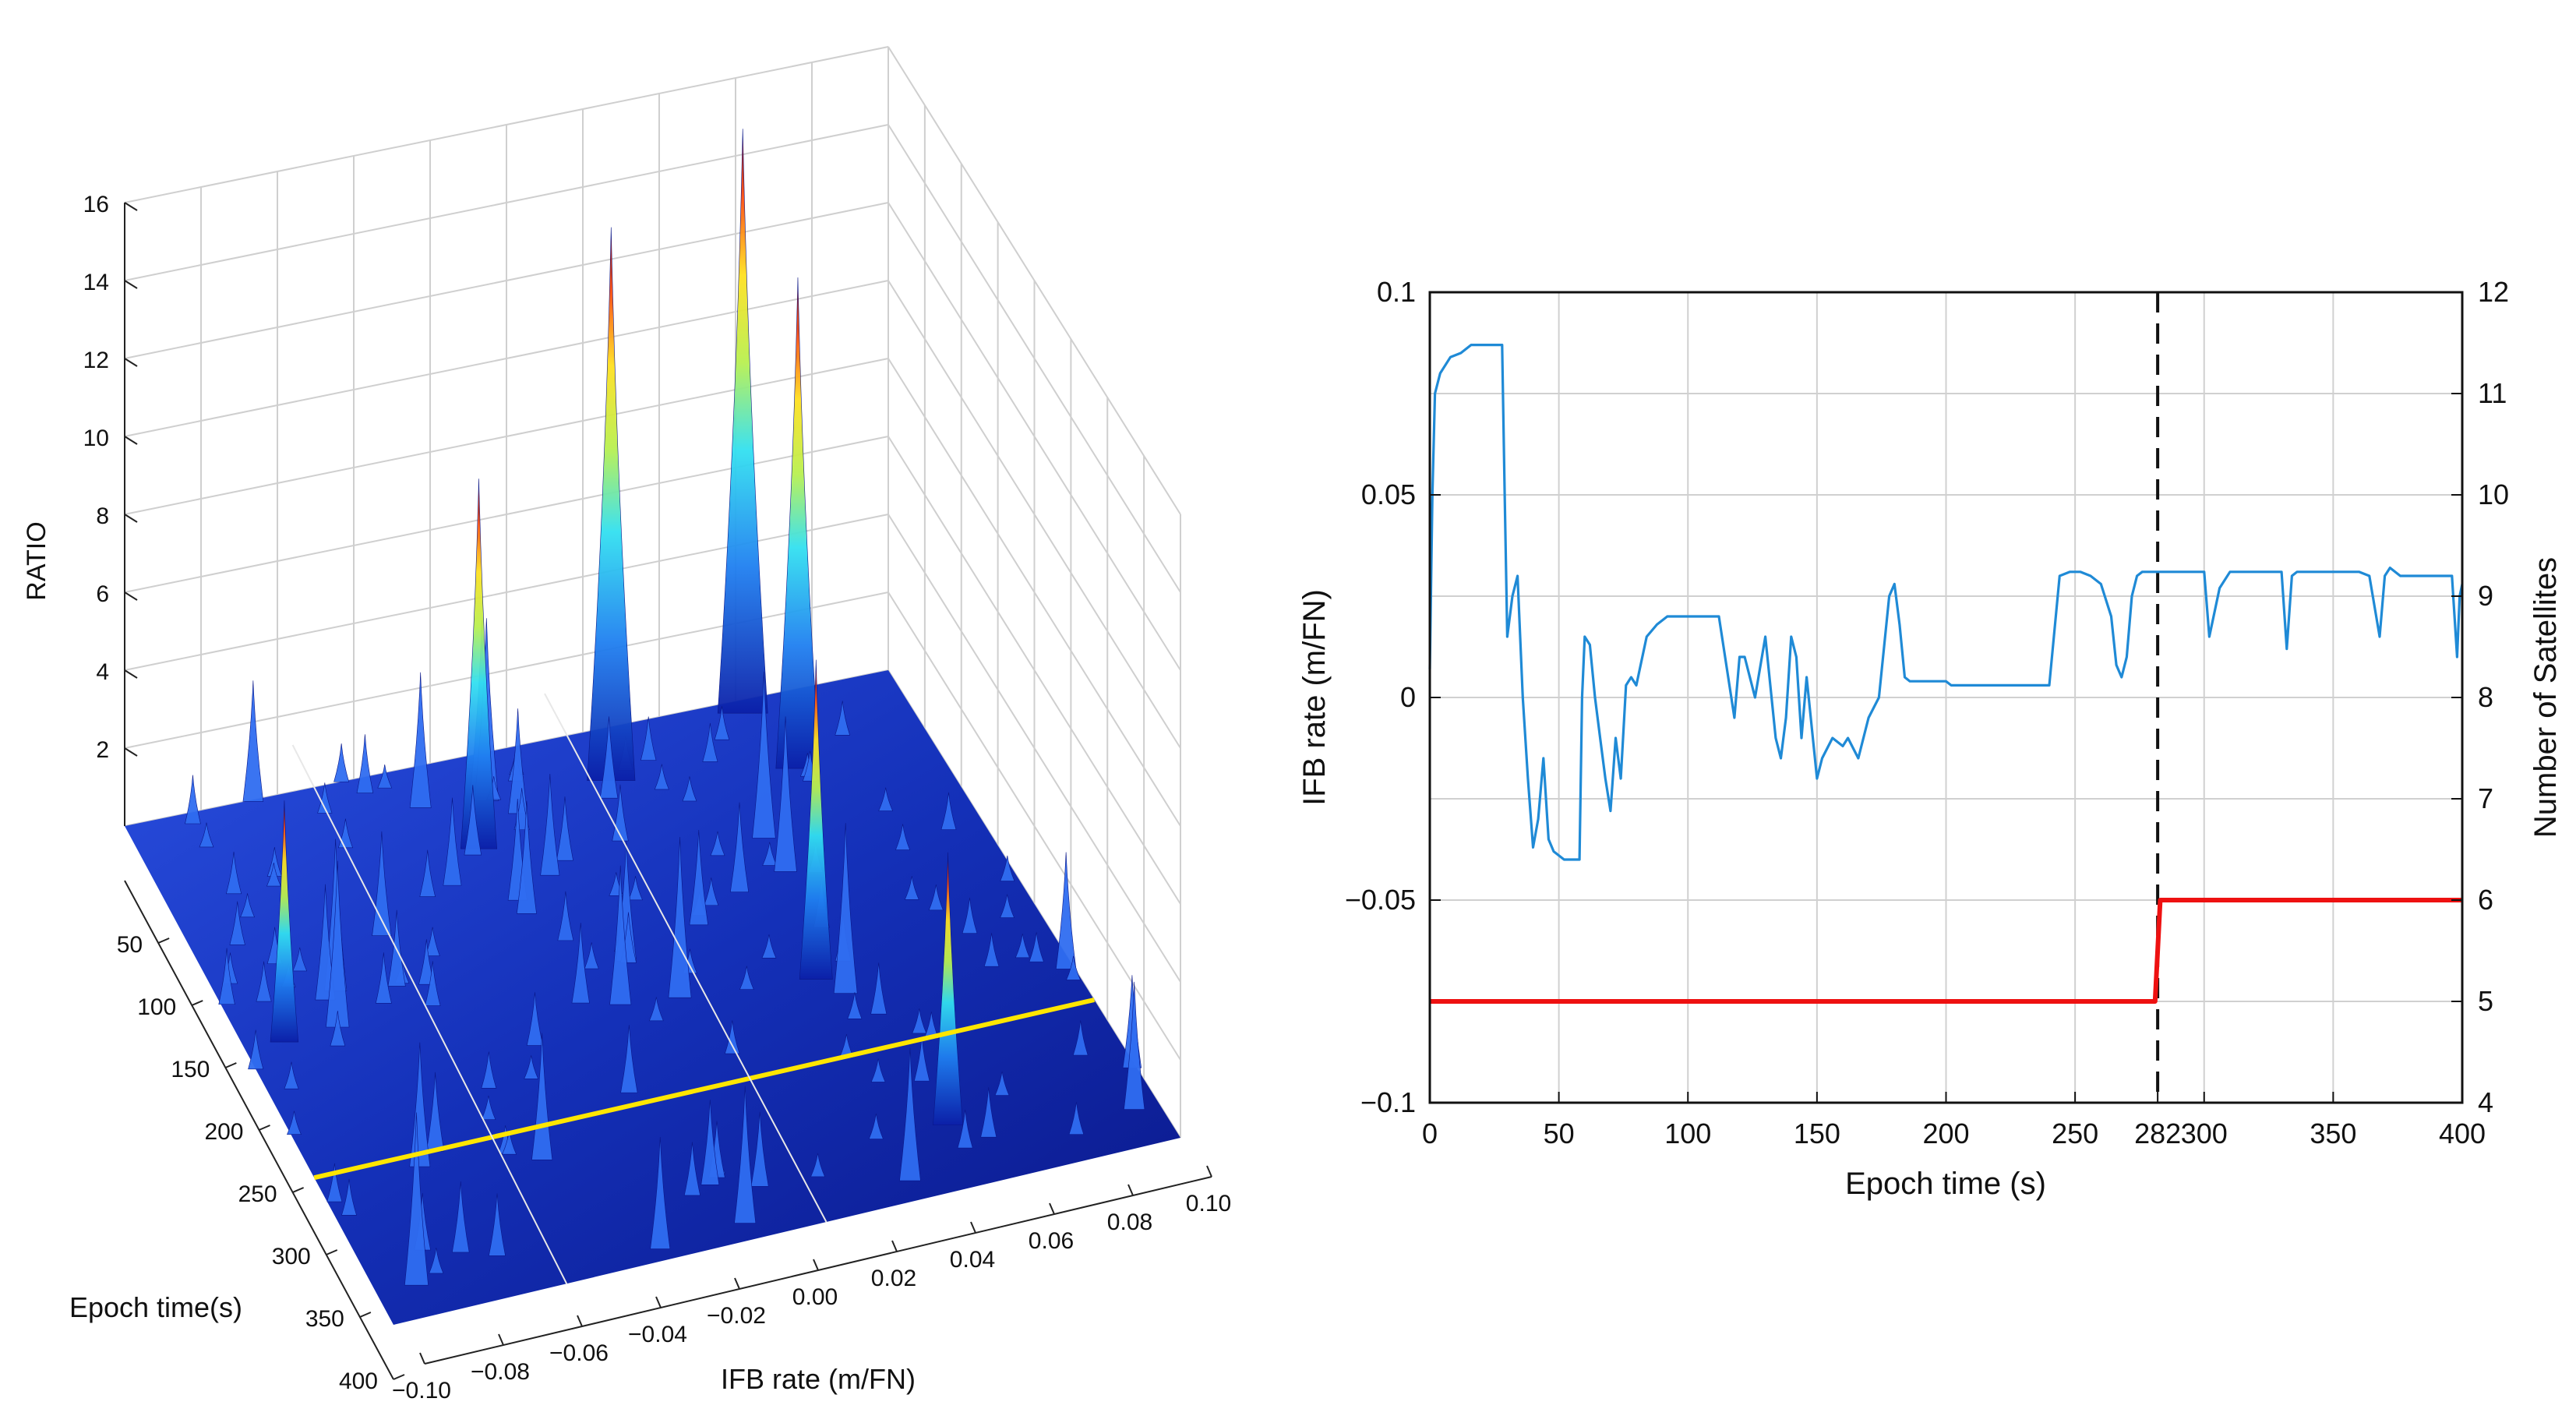  I want to click on x-tick-label: −0.04, so click(657, 1334).